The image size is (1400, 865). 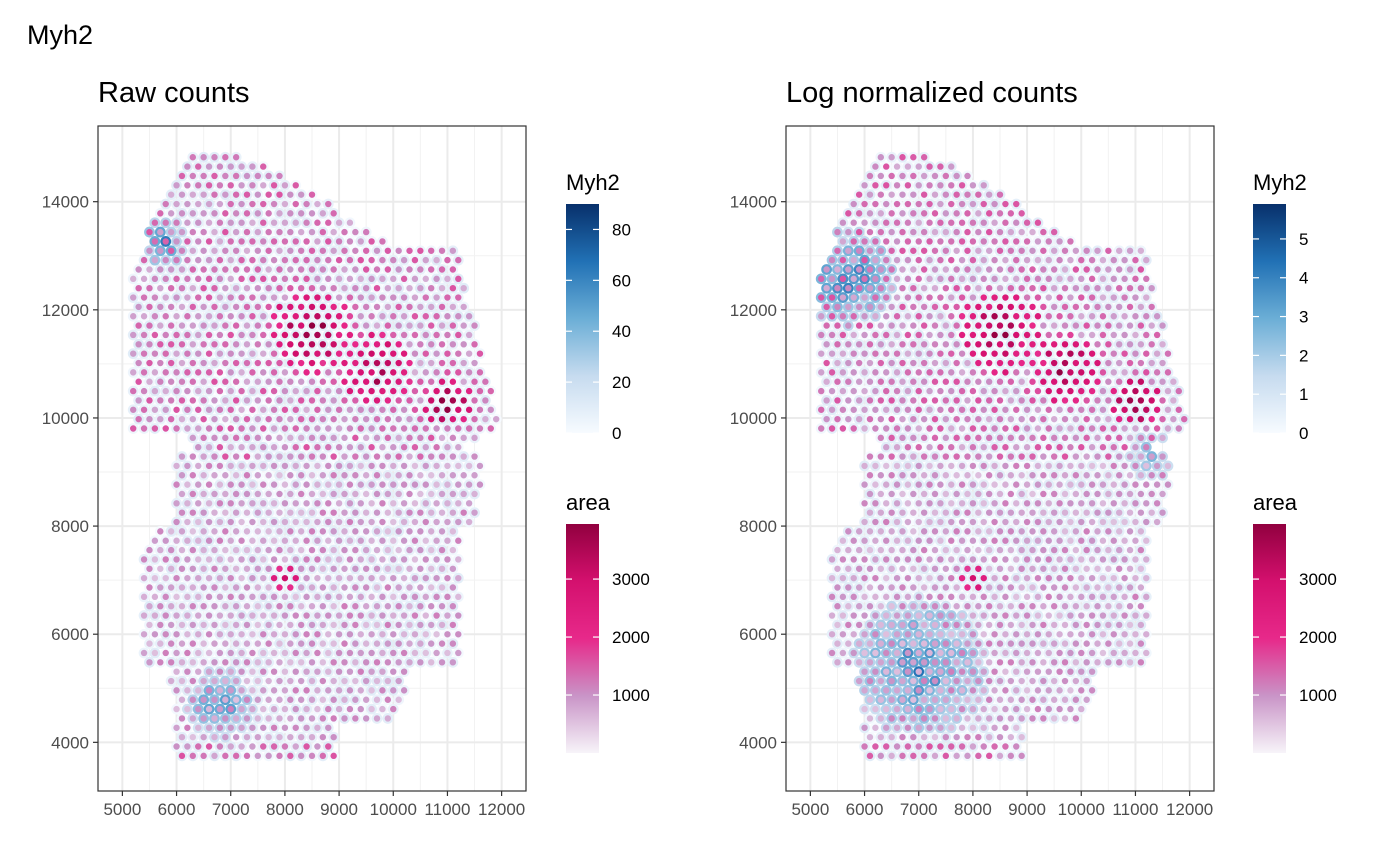 What do you see at coordinates (1269, 318) in the screenshot?
I see `legend-colorbar` at bounding box center [1269, 318].